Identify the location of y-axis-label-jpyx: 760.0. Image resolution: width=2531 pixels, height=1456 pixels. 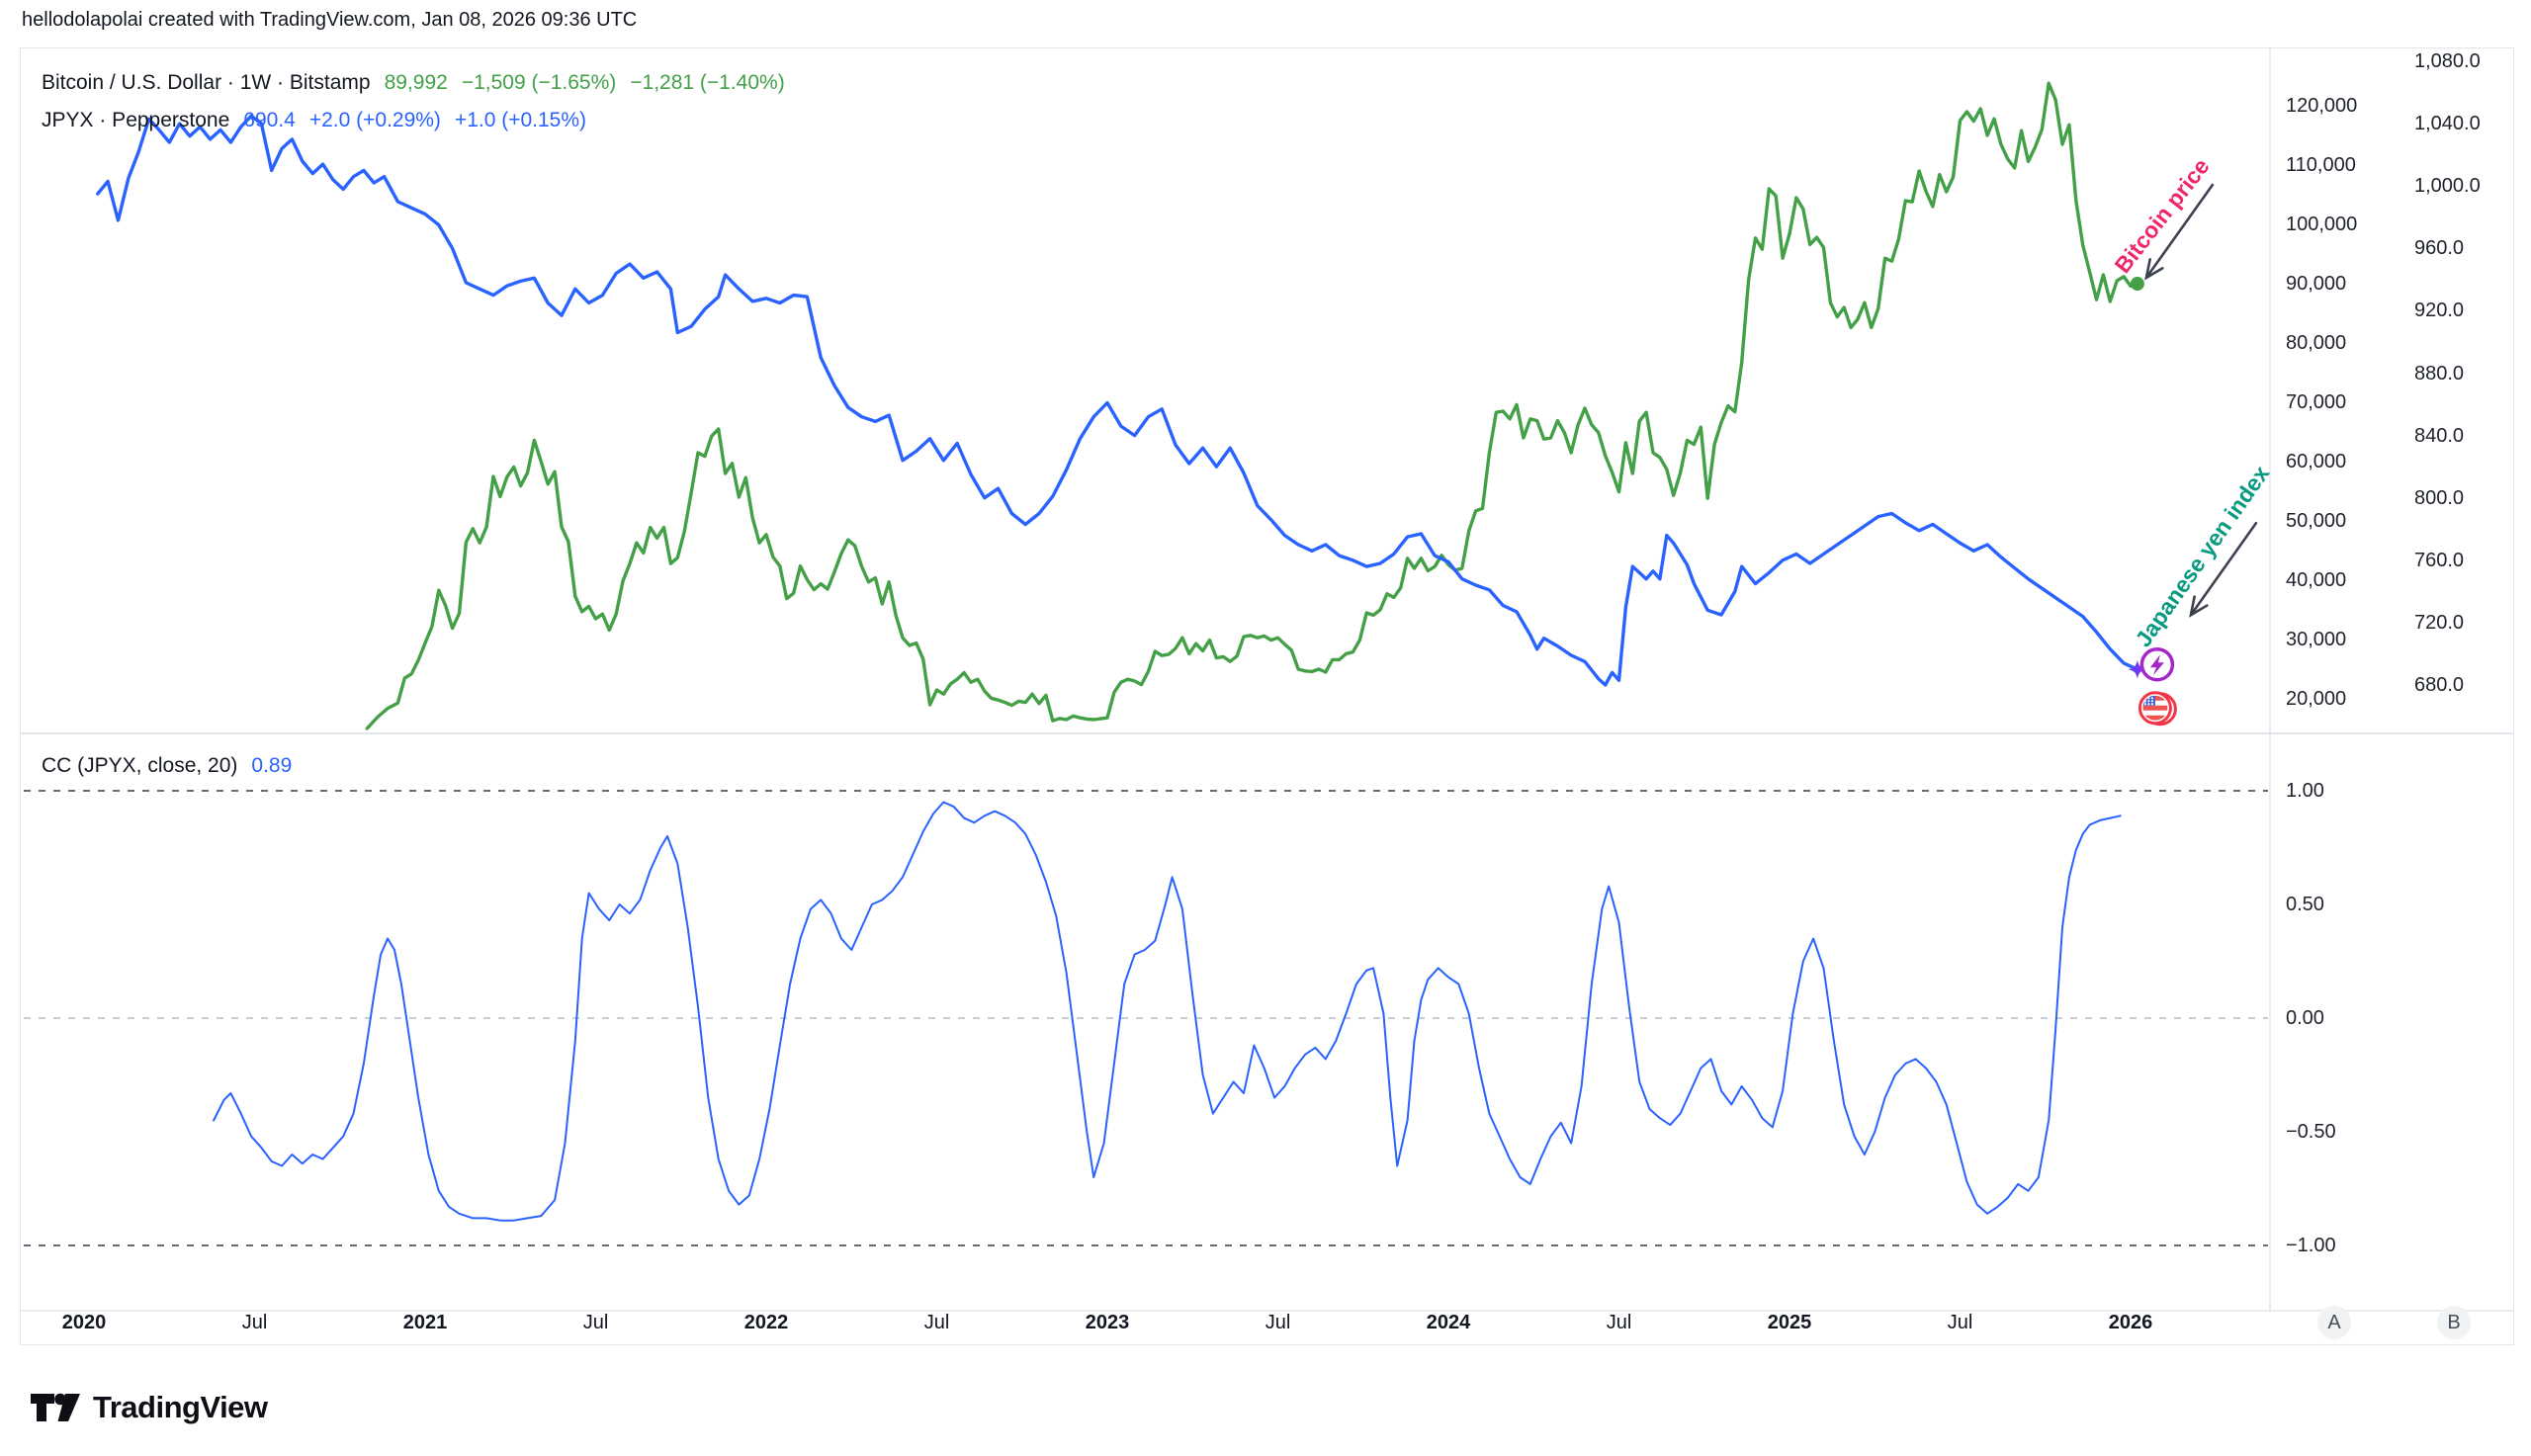
(2439, 560).